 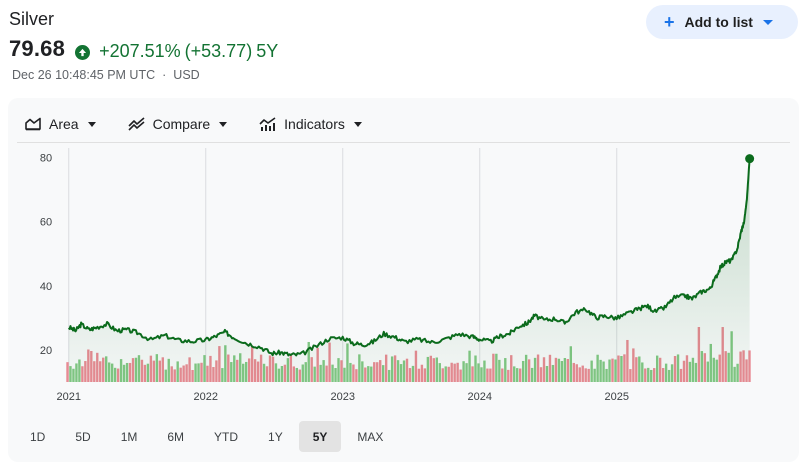 I want to click on area-chart-icon, so click(x=33, y=124).